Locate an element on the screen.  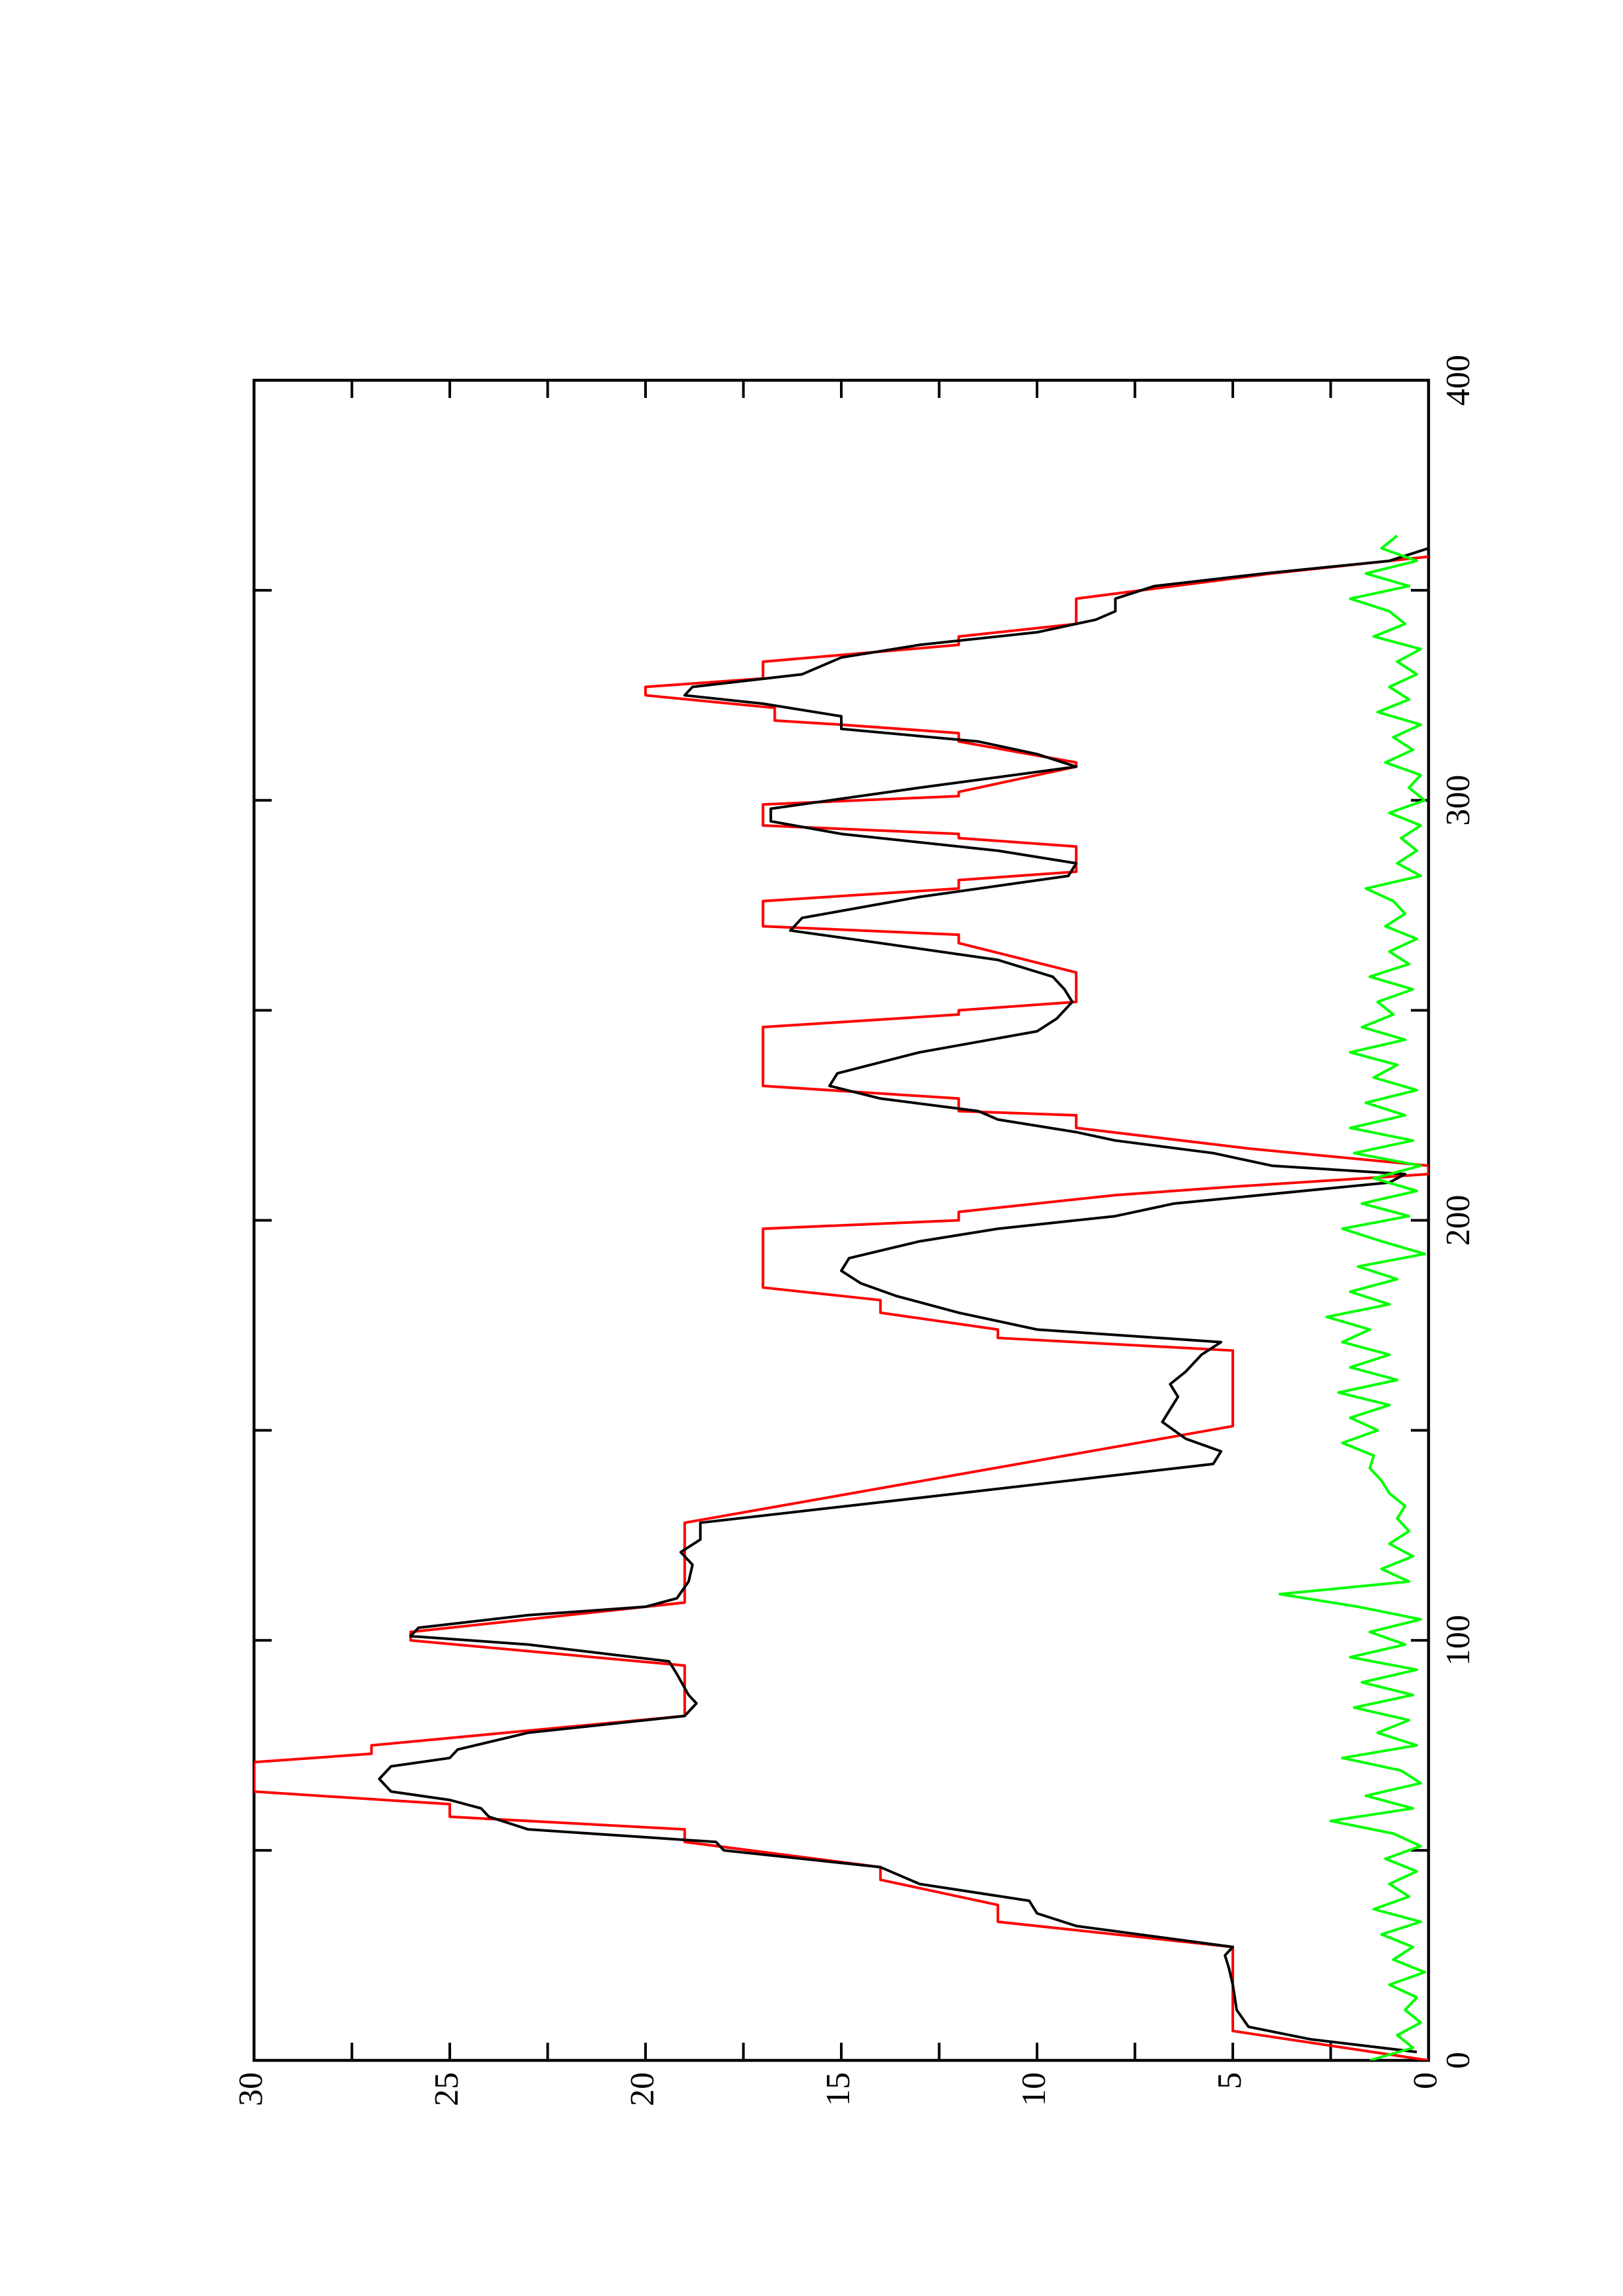
y-tick-label: 20 is located at coordinates (642, 2089).